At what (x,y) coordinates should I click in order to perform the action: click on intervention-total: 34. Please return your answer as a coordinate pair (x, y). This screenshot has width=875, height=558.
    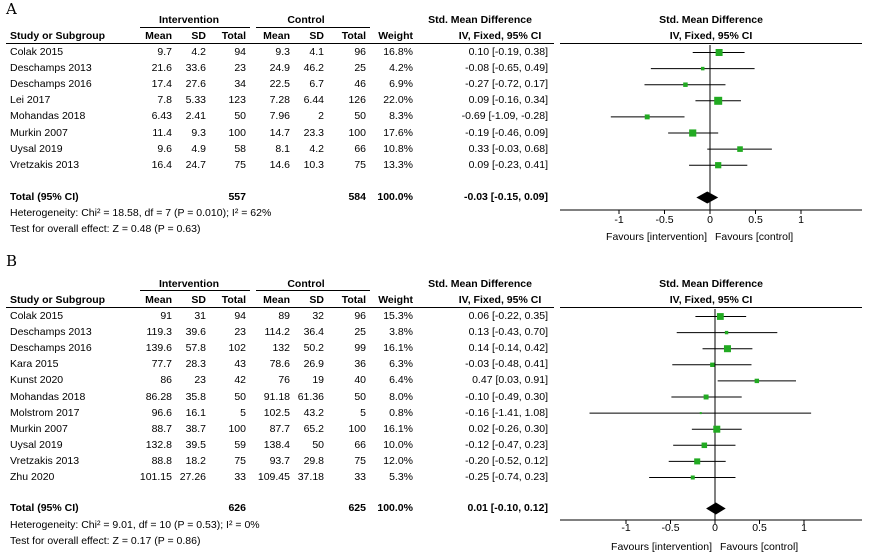
    Looking at the image, I should click on (240, 84).